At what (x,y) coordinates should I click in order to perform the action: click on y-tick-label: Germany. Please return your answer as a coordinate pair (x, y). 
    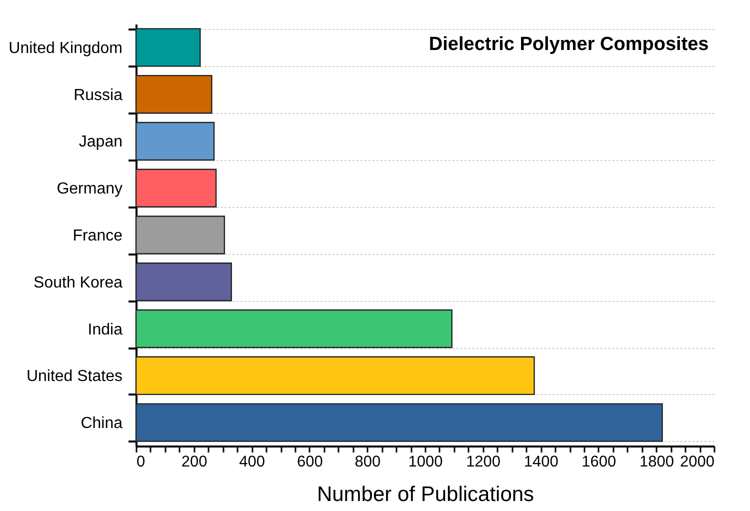
    Looking at the image, I should click on (89, 189).